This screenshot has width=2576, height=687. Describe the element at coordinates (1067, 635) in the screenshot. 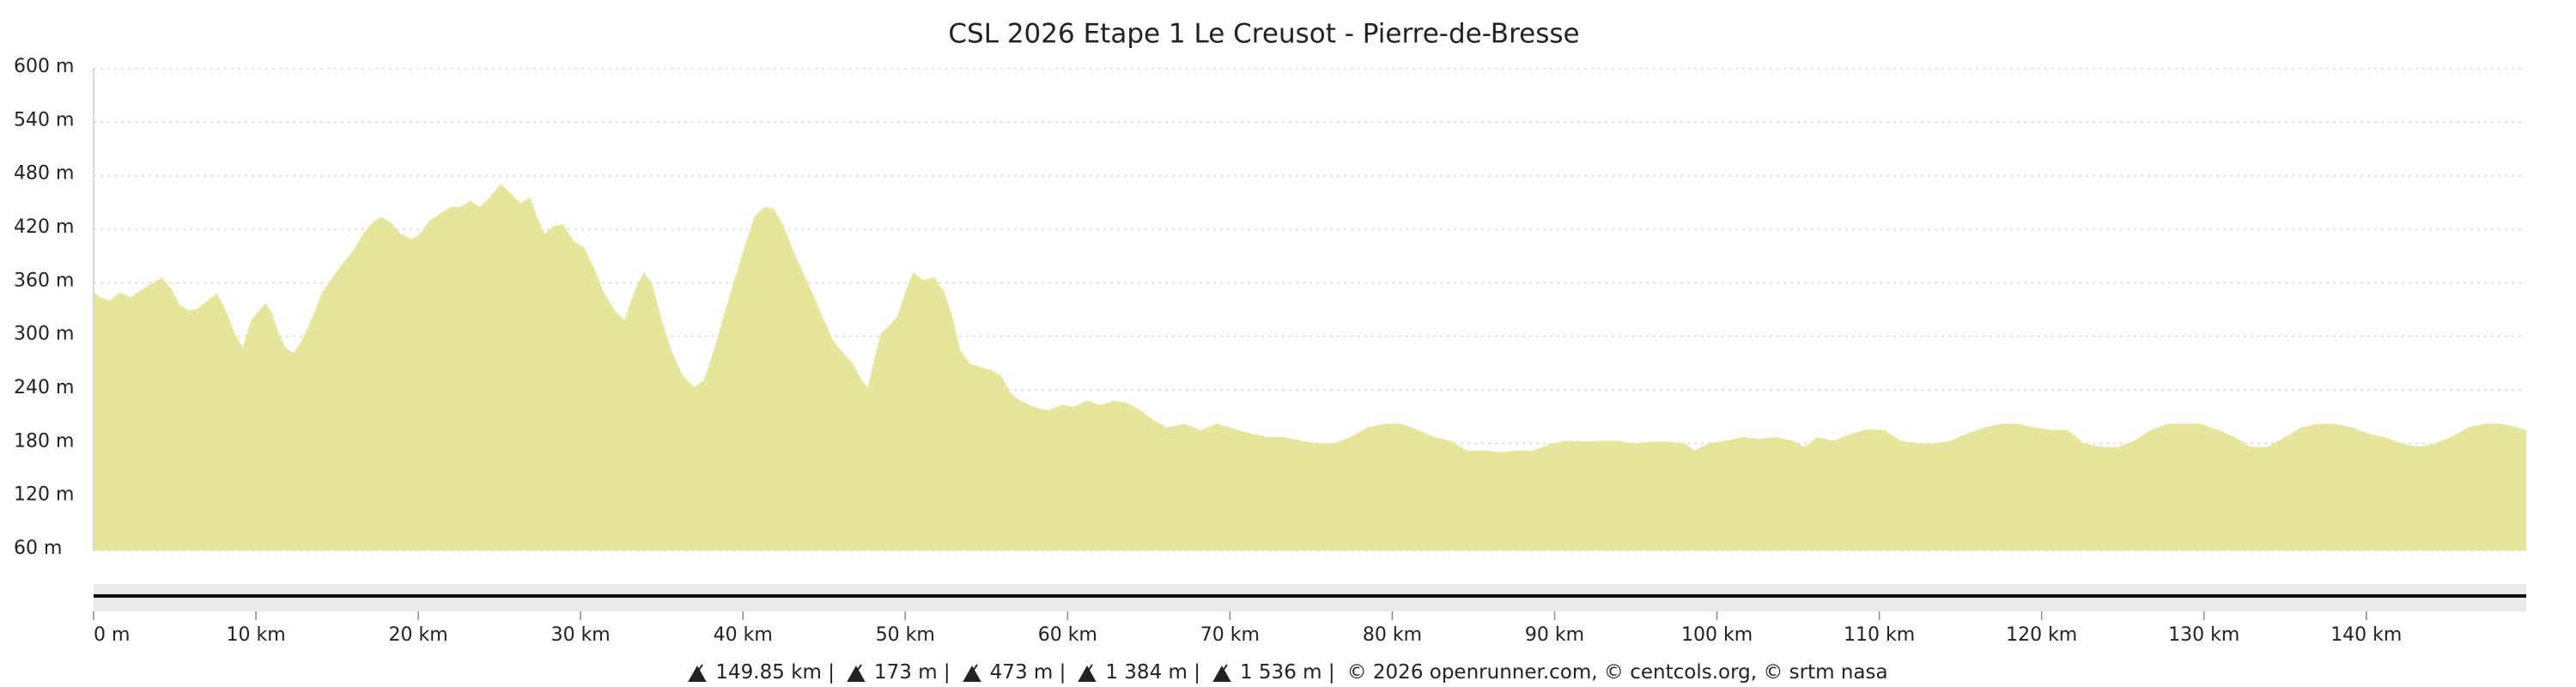

I see `x-tick-label: 60 km` at that location.